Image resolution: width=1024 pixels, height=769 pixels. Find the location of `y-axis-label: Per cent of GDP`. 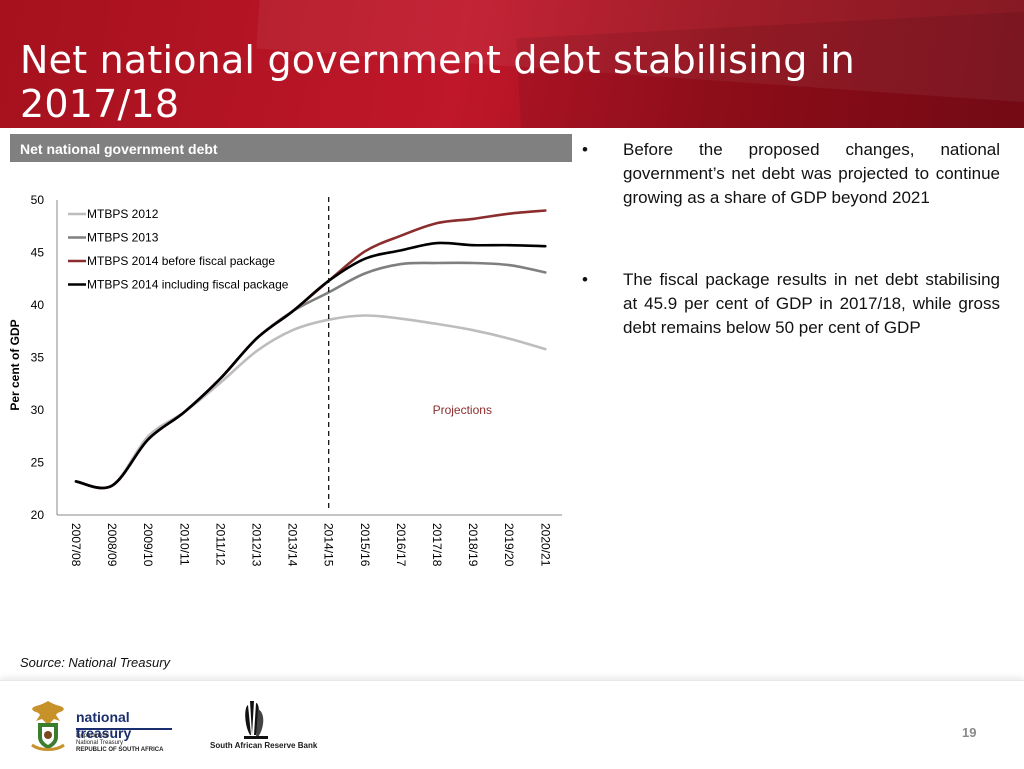

y-axis-label: Per cent of GDP is located at coordinates (15, 364).